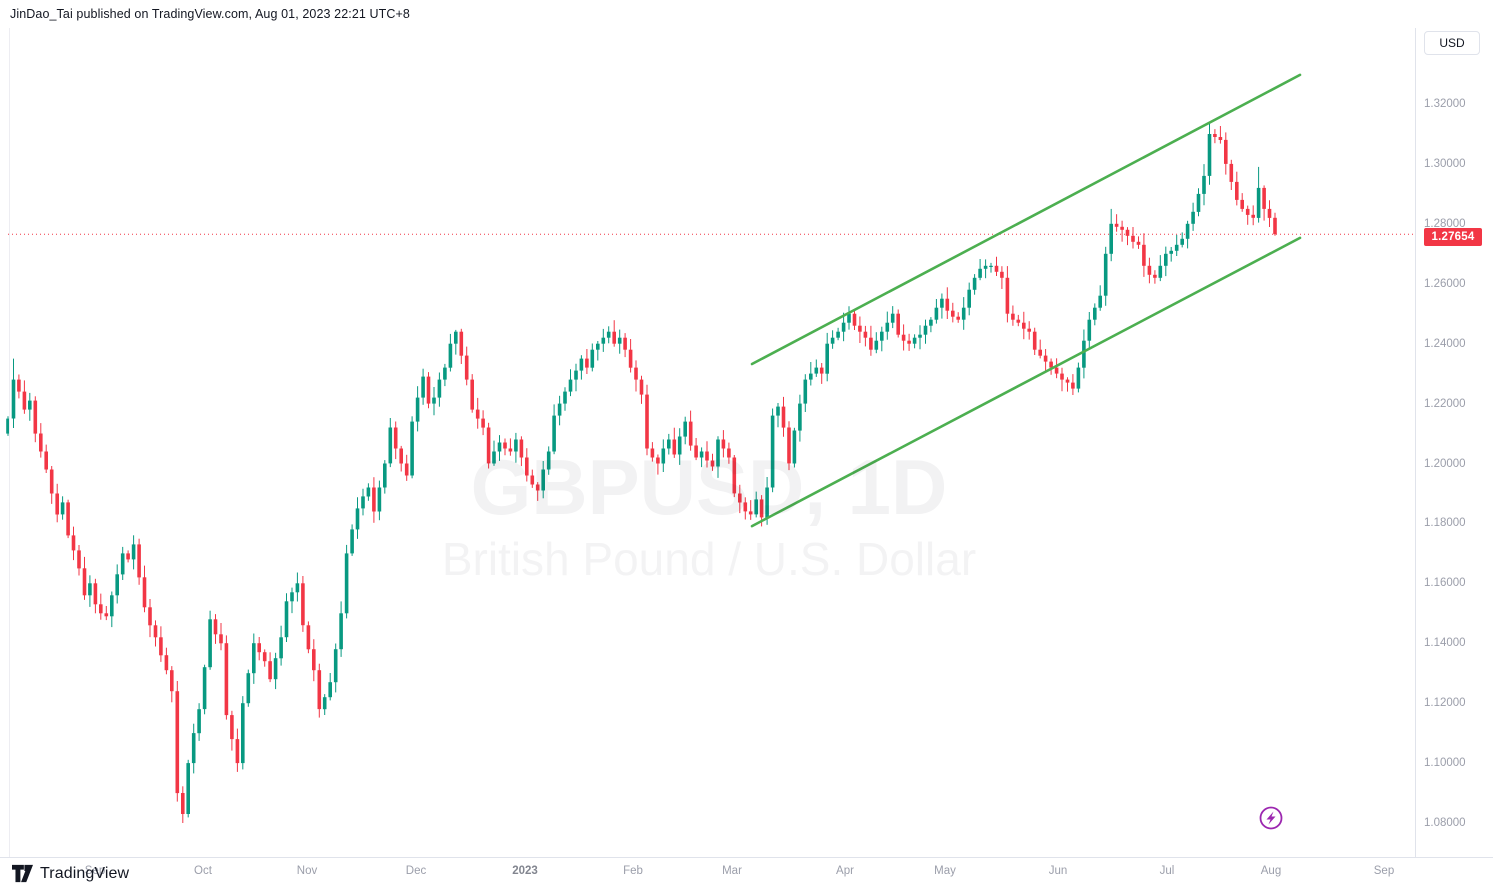  I want to click on price-tick-label: 1.12000, so click(1445, 703).